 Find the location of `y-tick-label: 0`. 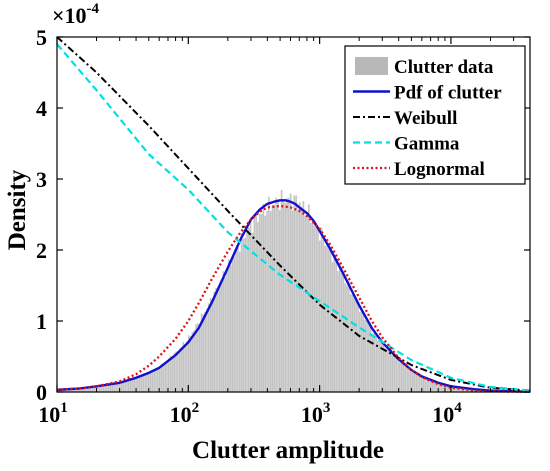

y-tick-label: 0 is located at coordinates (41, 392).